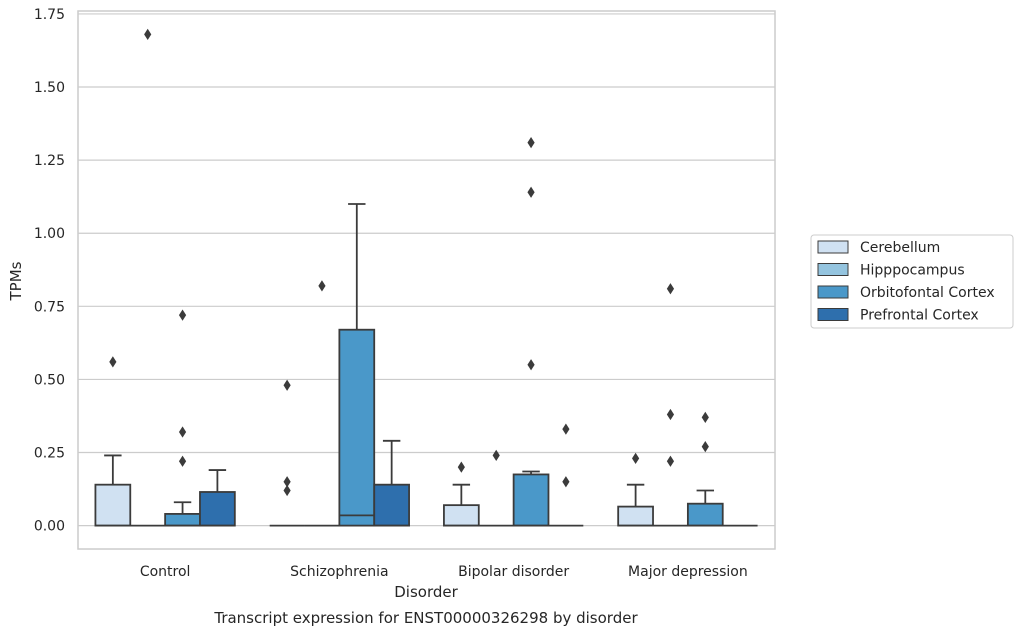  I want to click on x-tick-label: Bipolar disorder, so click(513, 572).